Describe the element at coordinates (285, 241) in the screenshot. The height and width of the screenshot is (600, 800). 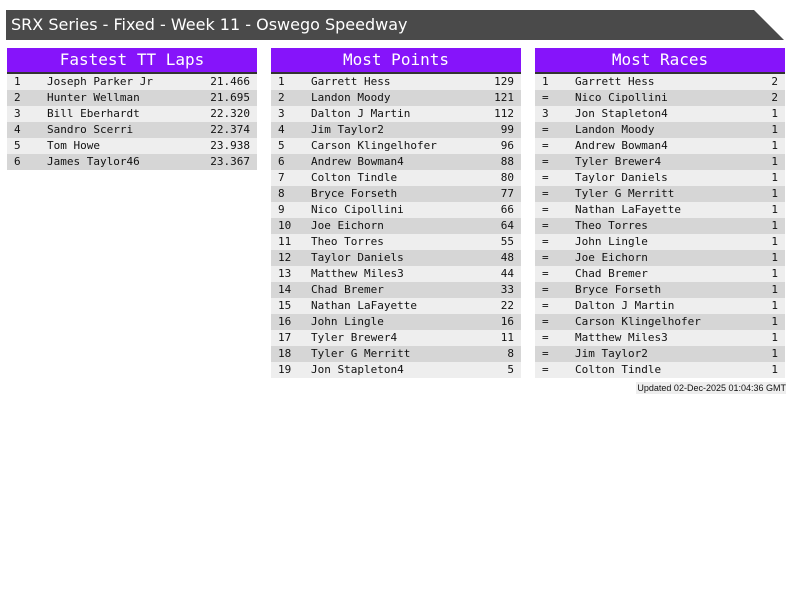
I see `position-cell: 11` at that location.